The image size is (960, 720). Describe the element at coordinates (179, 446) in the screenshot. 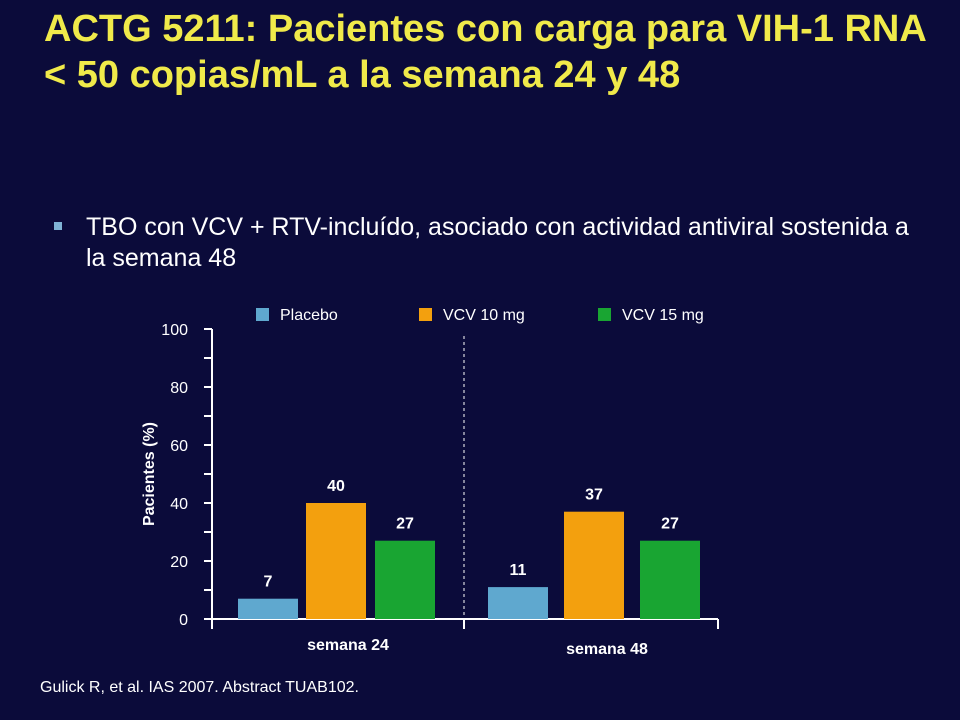

I see `y-tick-label: 60` at that location.